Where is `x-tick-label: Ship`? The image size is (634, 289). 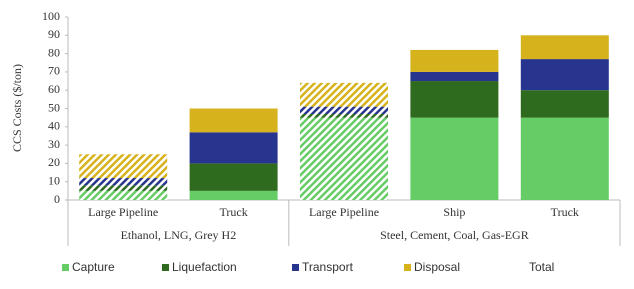 x-tick-label: Ship is located at coordinates (454, 212).